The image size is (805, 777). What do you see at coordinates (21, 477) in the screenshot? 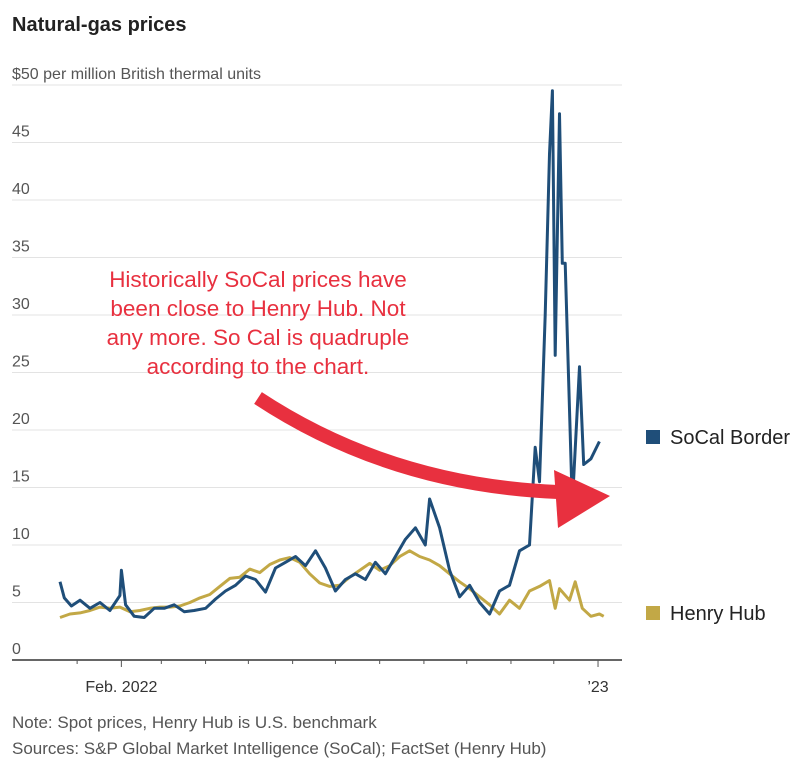
I see `y-tick-label: 15` at bounding box center [21, 477].